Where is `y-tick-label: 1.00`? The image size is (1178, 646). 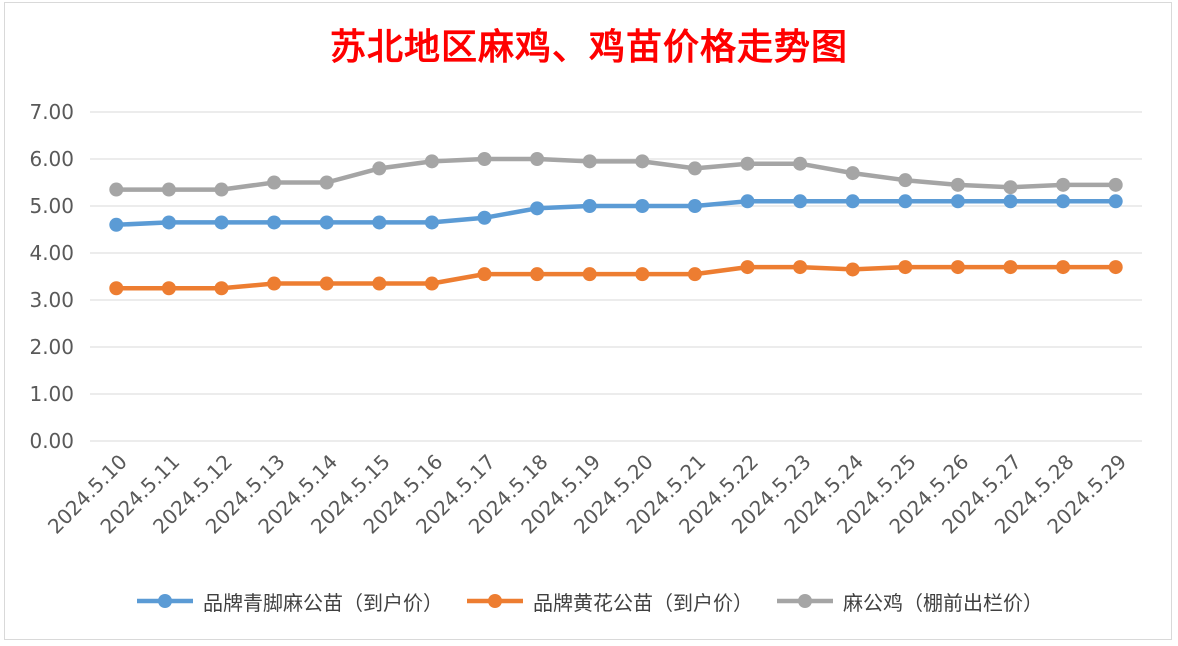 y-tick-label: 1.00 is located at coordinates (51, 394).